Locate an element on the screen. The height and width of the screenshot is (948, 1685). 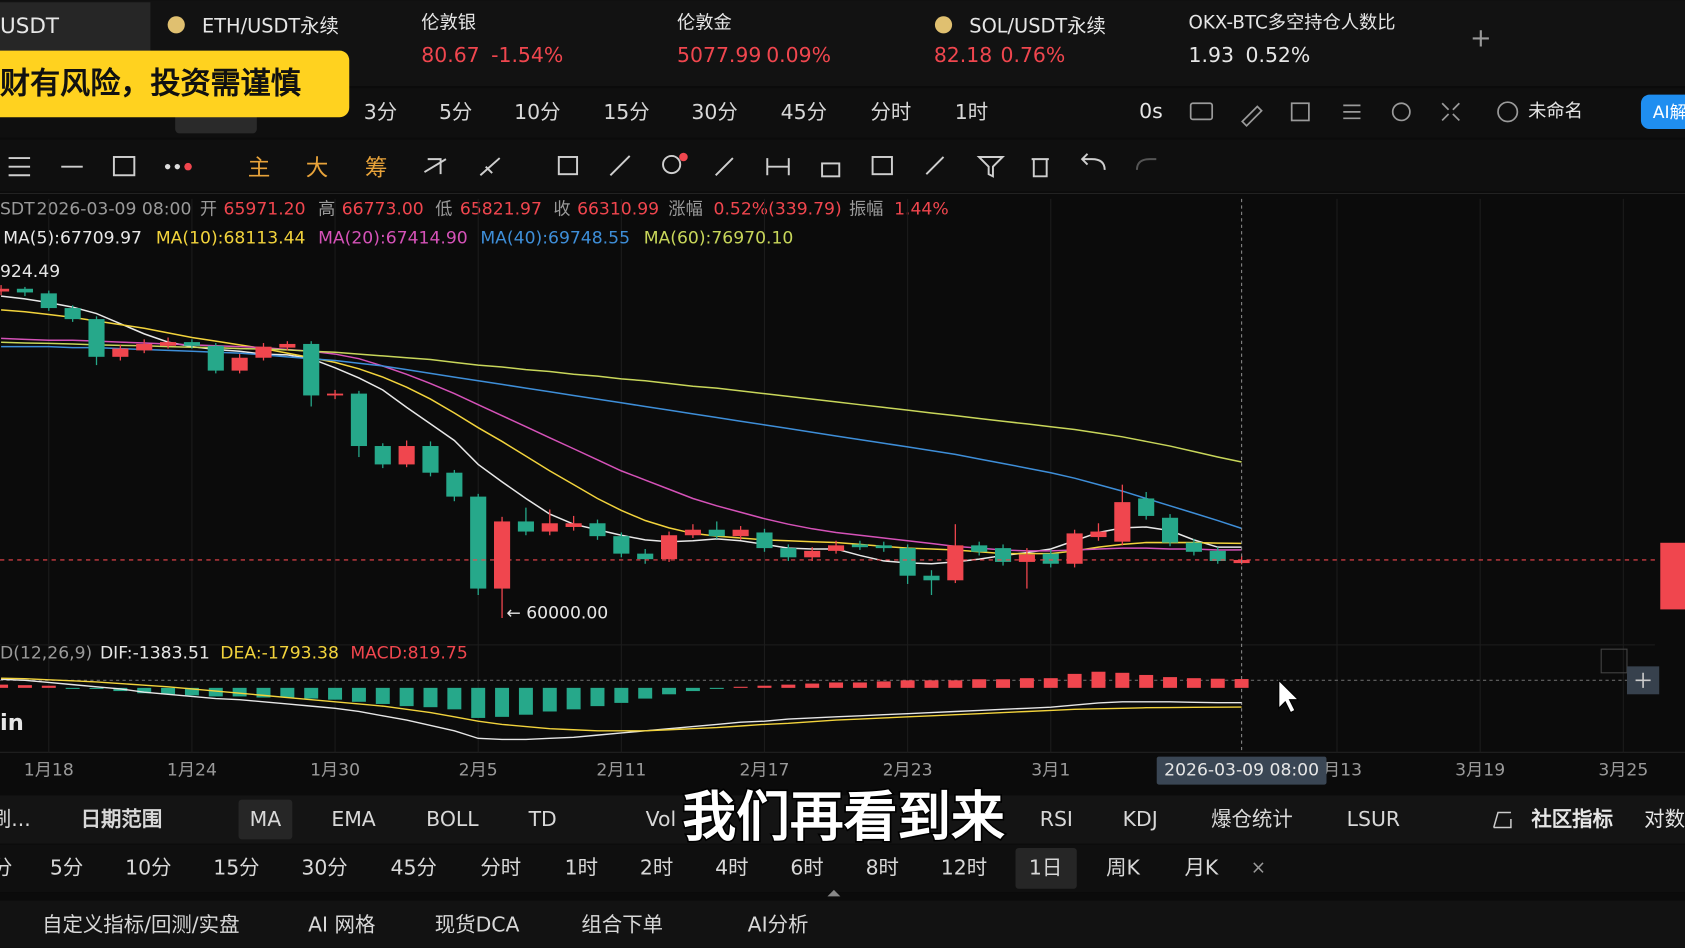
window-icon is located at coordinates (1300, 112).